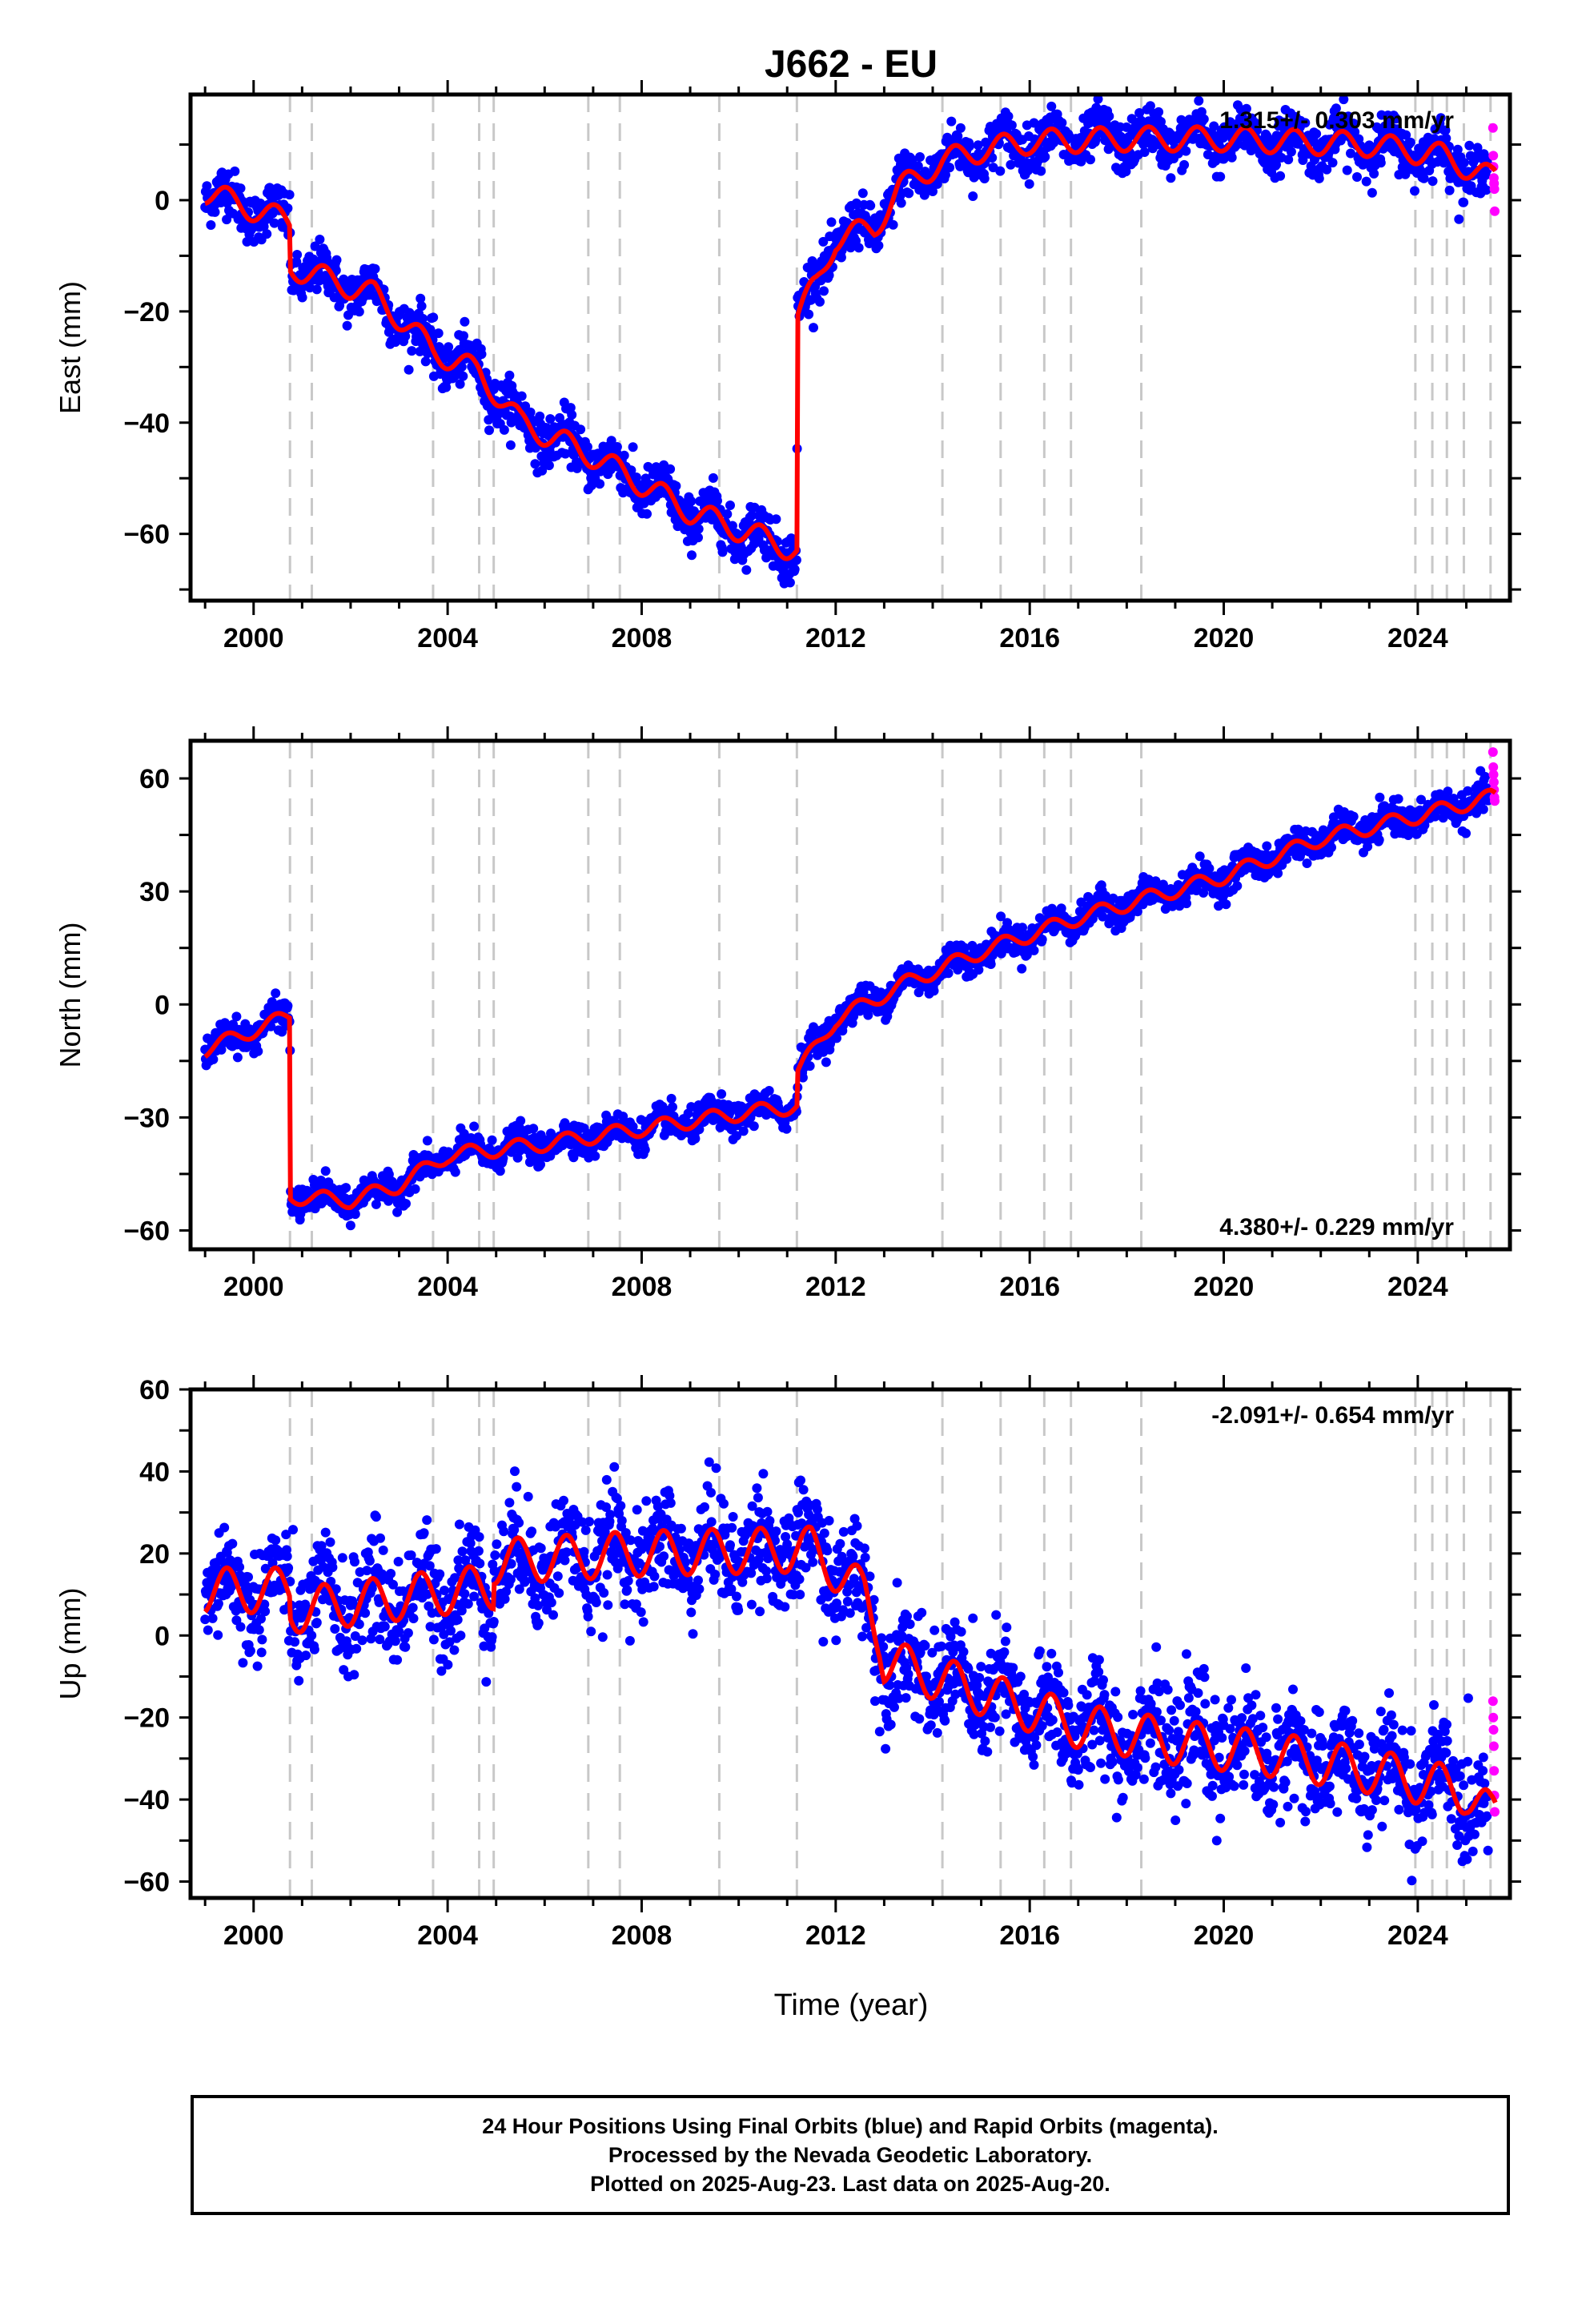 The width and height of the screenshot is (1582, 2324). Describe the element at coordinates (1029, 638) in the screenshot. I see `x-tick-label: 2016` at that location.